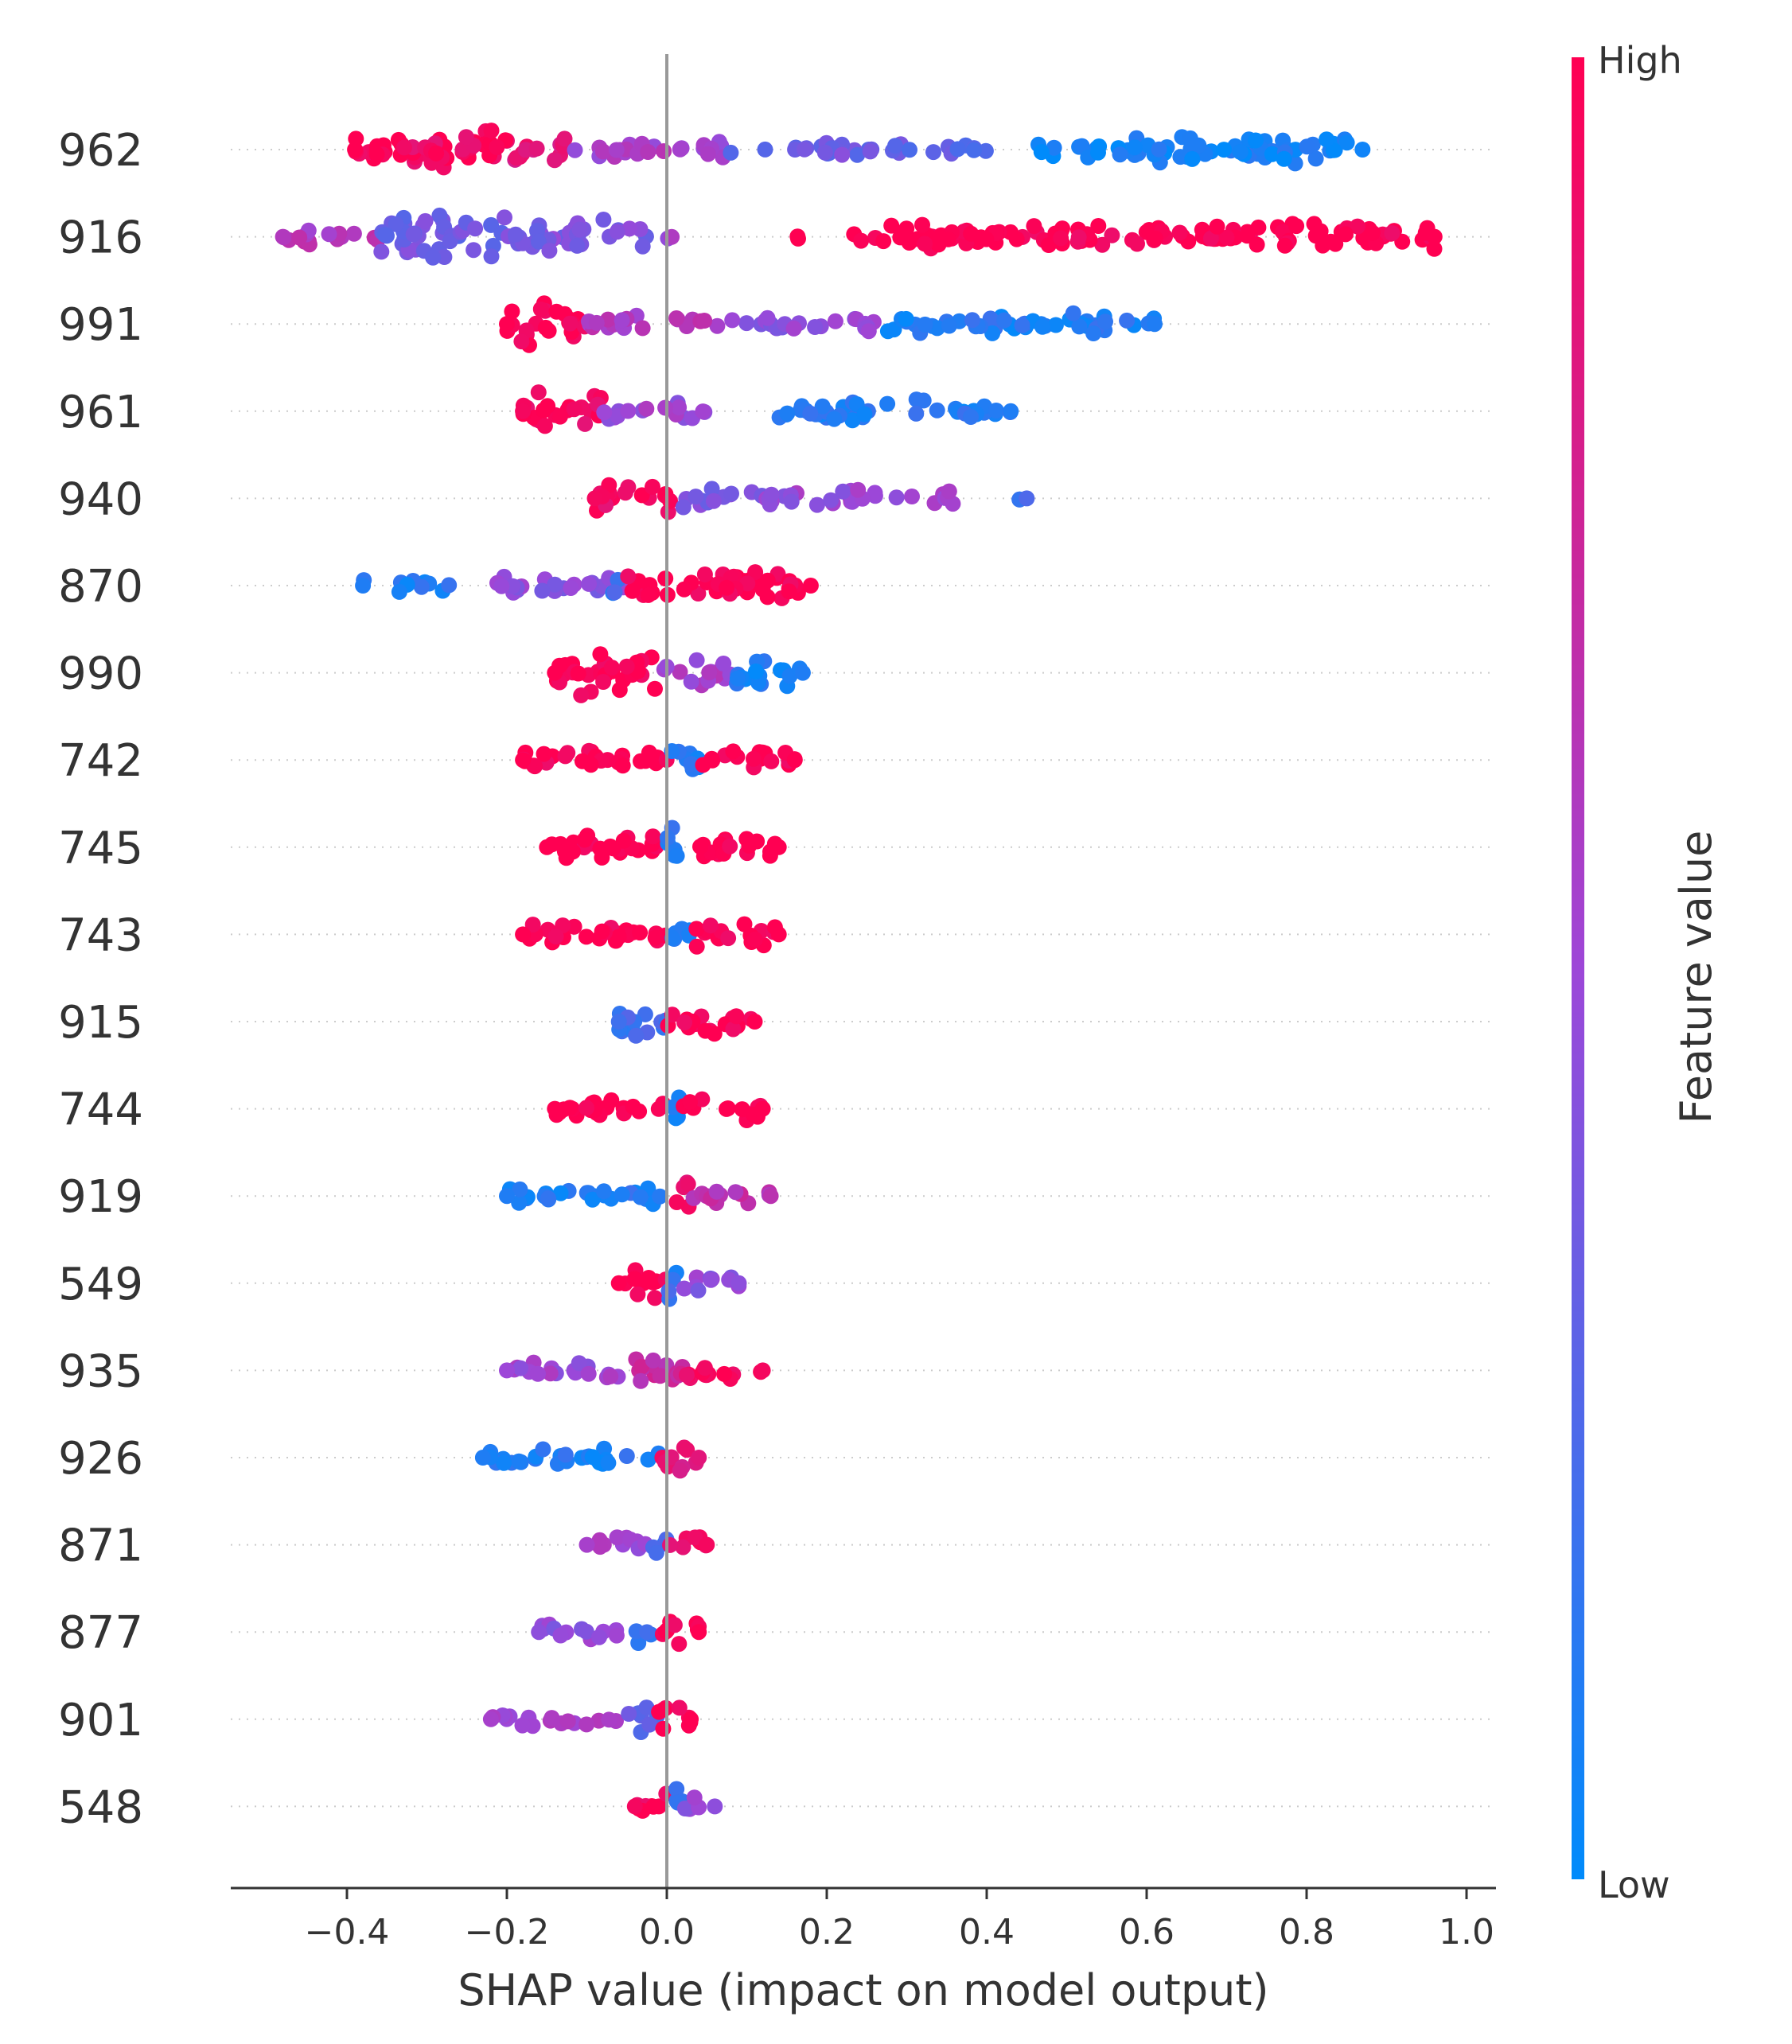 Image resolution: width=1792 pixels, height=2044 pixels. I want to click on feature-label: 549, so click(100, 1284).